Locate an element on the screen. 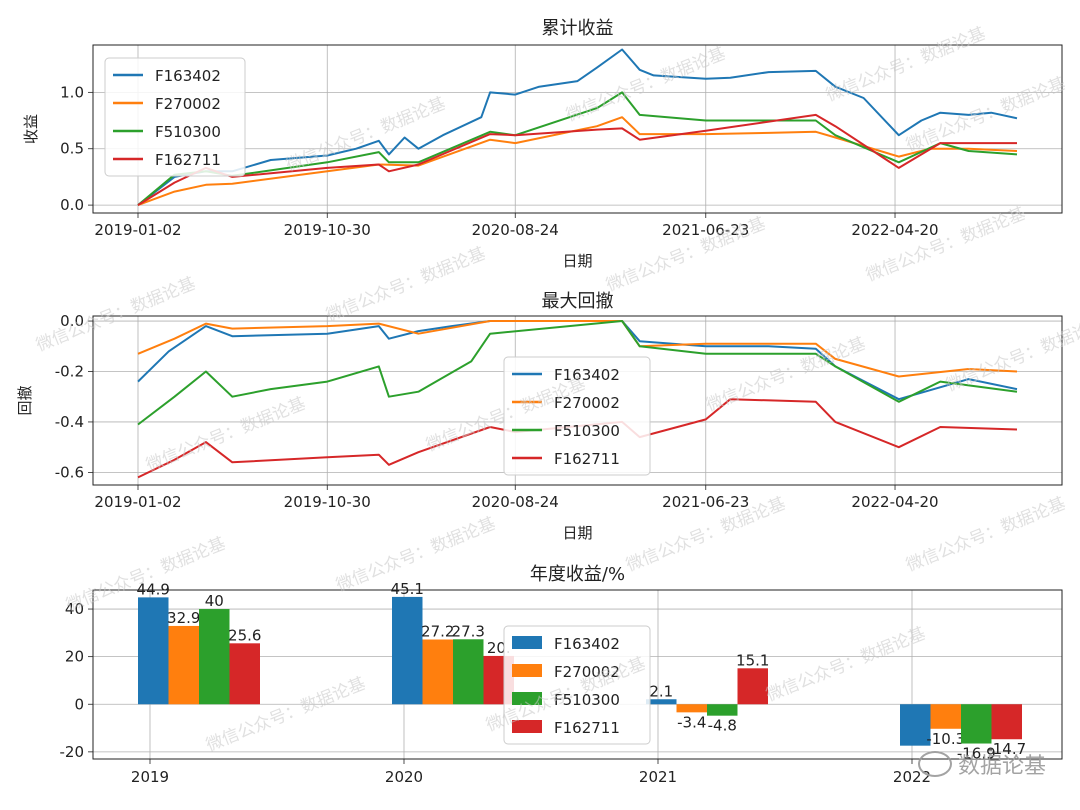  bar-data-label: 40 is located at coordinates (214, 601).